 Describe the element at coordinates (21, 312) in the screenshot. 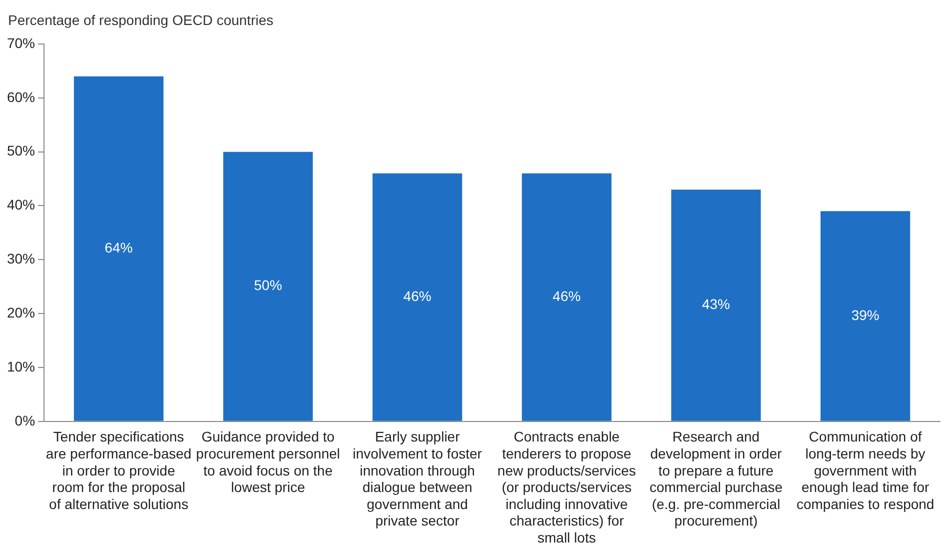

I see `y-tick-label: 20%` at that location.